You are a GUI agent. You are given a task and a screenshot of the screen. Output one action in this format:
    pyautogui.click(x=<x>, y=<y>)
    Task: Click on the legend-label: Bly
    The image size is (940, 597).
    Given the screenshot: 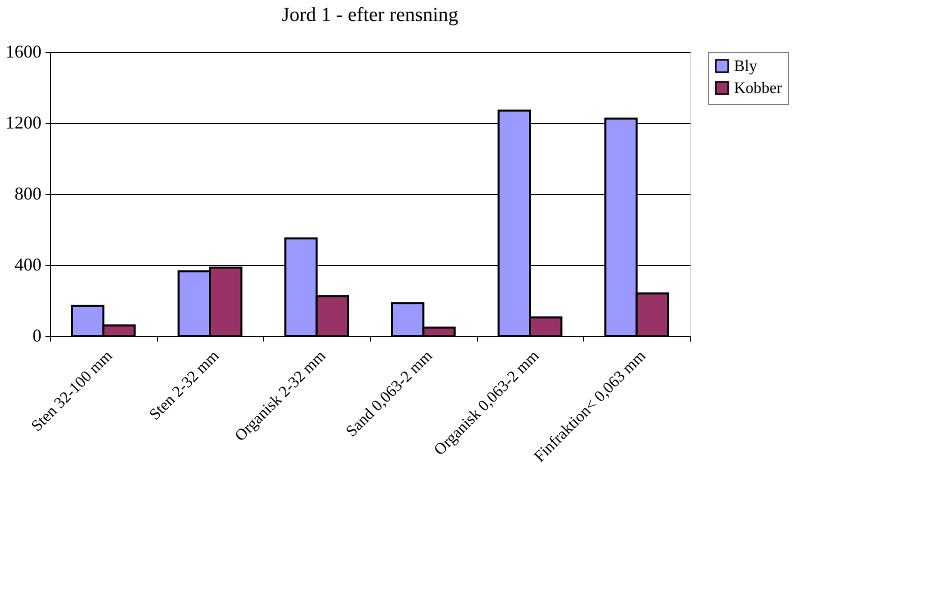 What is the action you would take?
    pyautogui.click(x=746, y=66)
    